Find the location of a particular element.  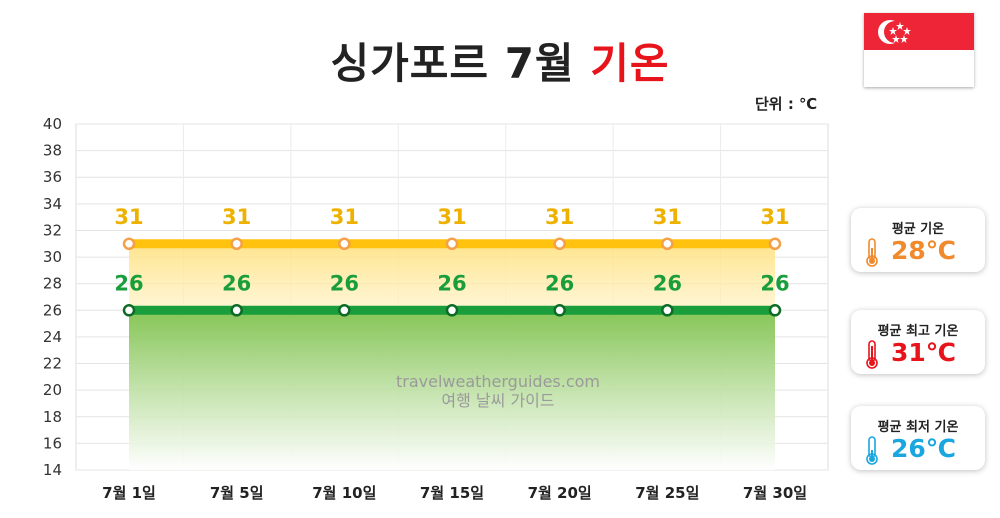

avg-temp-label: 평균 기온 is located at coordinates (918, 229).